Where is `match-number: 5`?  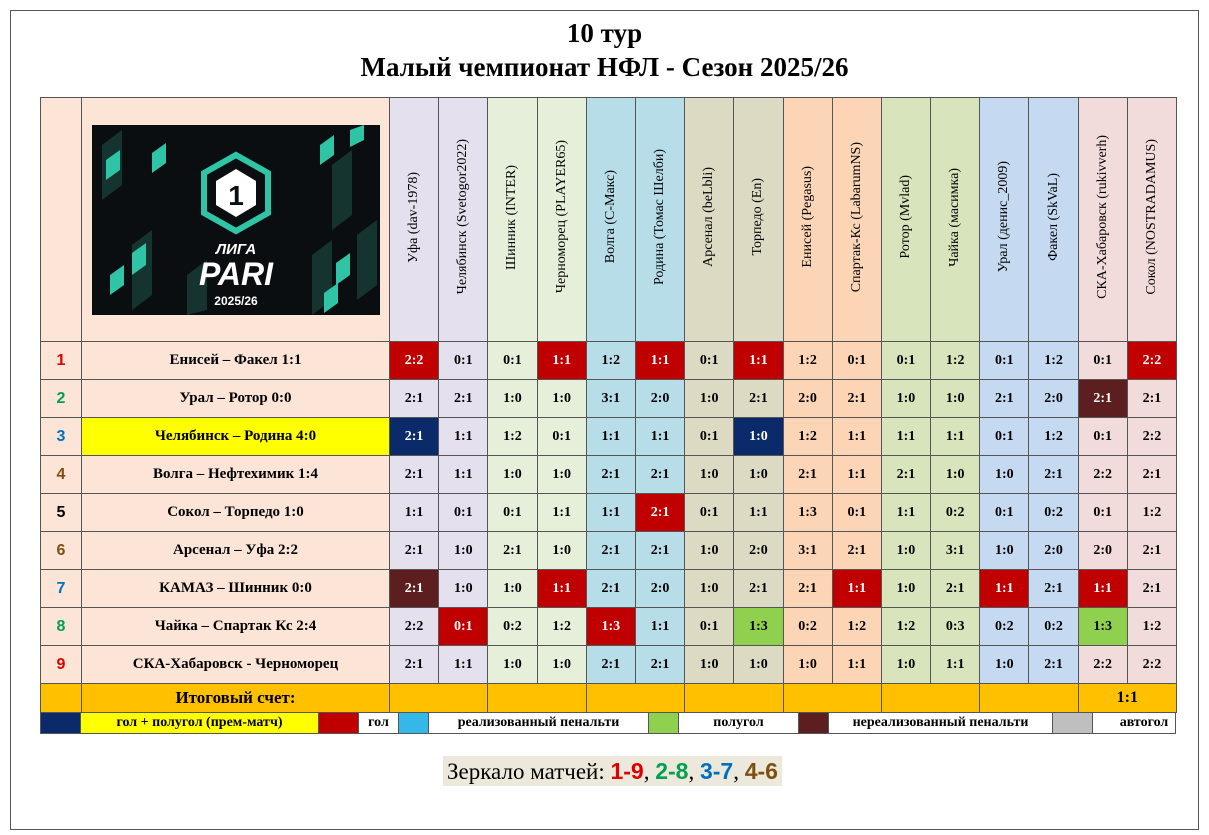 match-number: 5 is located at coordinates (61, 512).